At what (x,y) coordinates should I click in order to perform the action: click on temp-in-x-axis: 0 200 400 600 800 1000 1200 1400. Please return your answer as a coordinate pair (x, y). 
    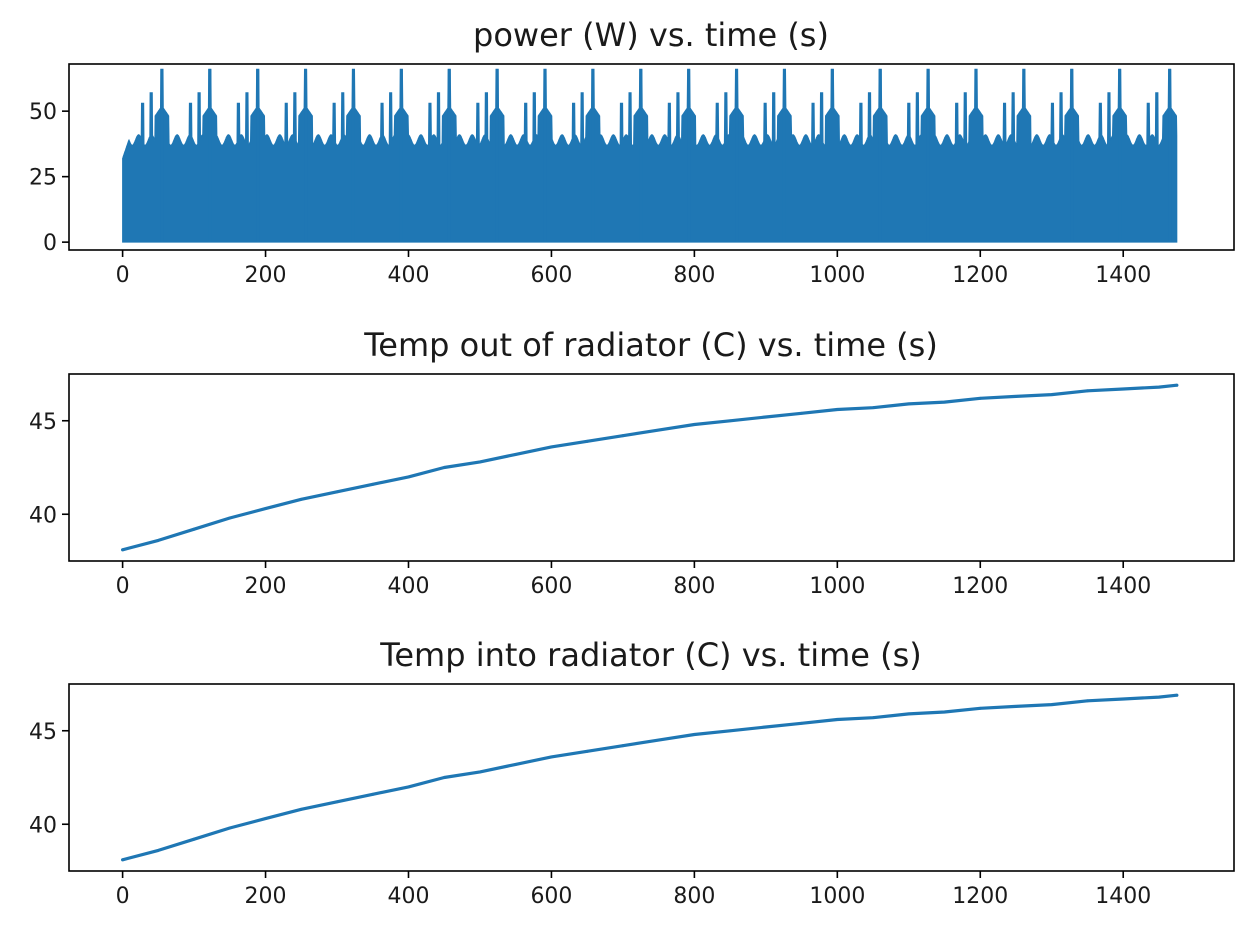
    Looking at the image, I should click on (633, 890).